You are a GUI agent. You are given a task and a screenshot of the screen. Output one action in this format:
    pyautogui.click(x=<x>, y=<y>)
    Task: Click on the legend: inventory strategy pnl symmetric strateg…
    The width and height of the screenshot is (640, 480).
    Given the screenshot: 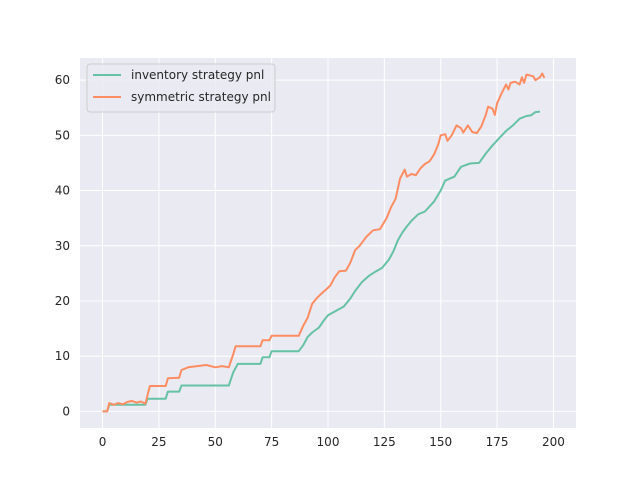 What is the action you would take?
    pyautogui.click(x=181, y=88)
    